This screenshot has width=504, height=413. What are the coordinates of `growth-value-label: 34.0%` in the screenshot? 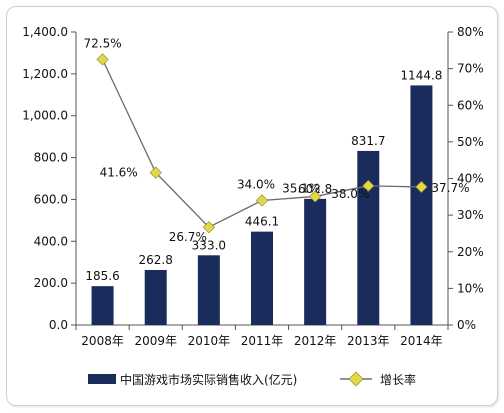 It's located at (256, 184).